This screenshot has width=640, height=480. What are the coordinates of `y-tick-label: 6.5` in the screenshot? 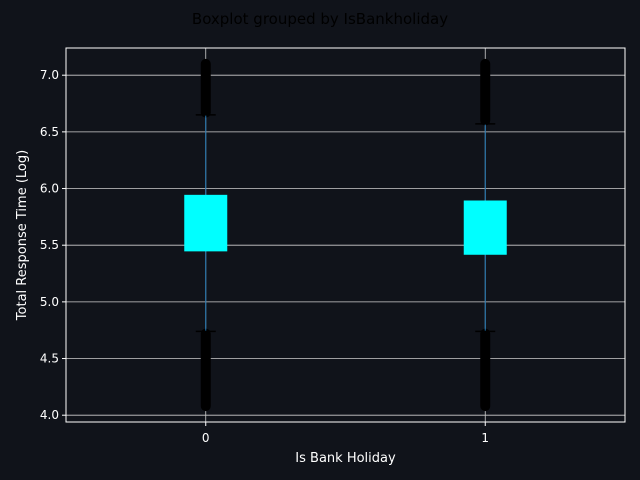 It's located at (49, 132).